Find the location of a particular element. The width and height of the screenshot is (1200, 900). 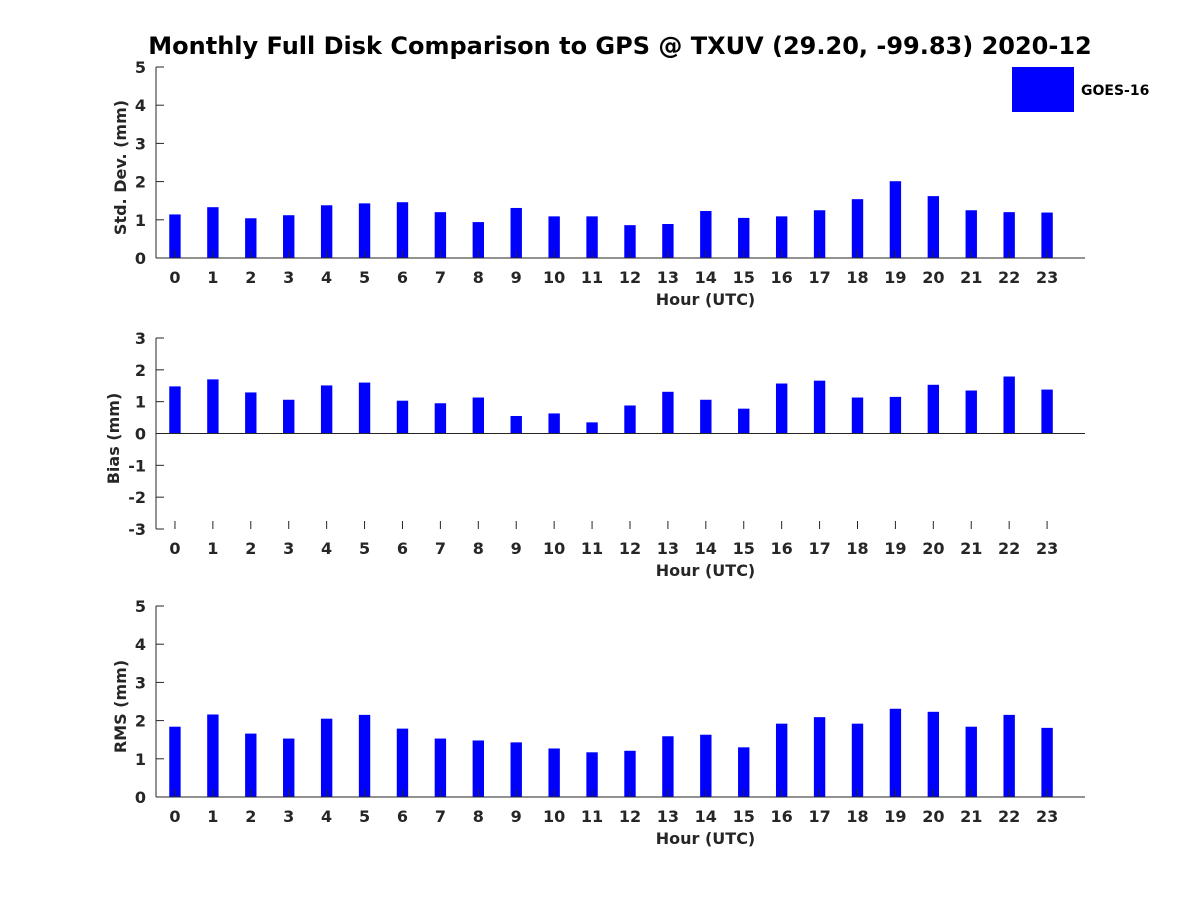

legend-swatch is located at coordinates (1043, 89).